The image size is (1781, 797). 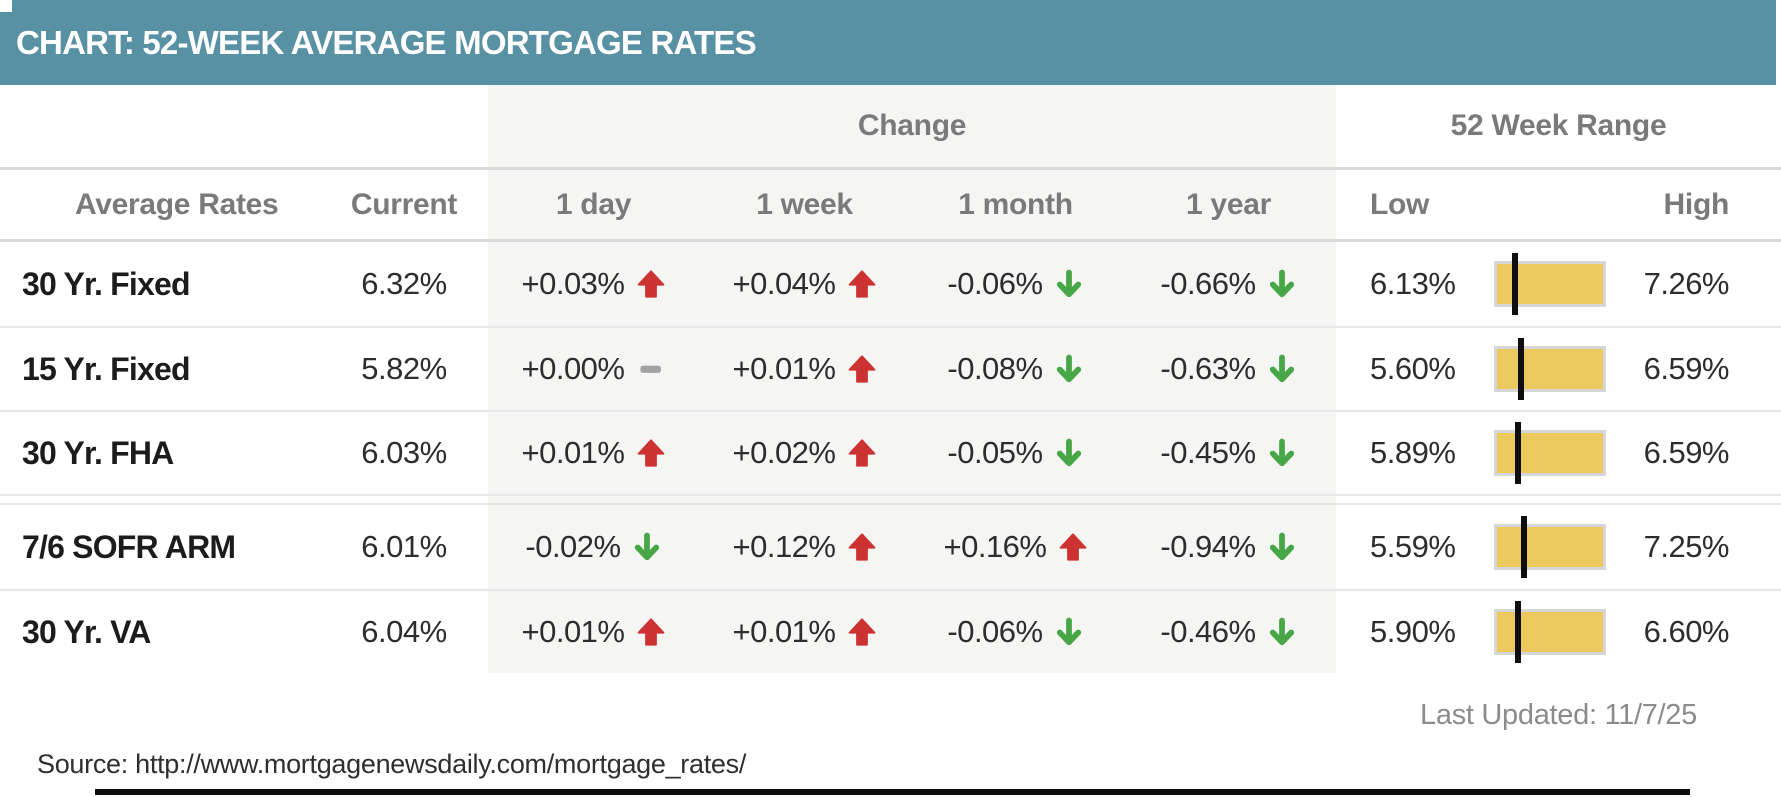 I want to click on low-value: 5.60%, so click(x=1413, y=368).